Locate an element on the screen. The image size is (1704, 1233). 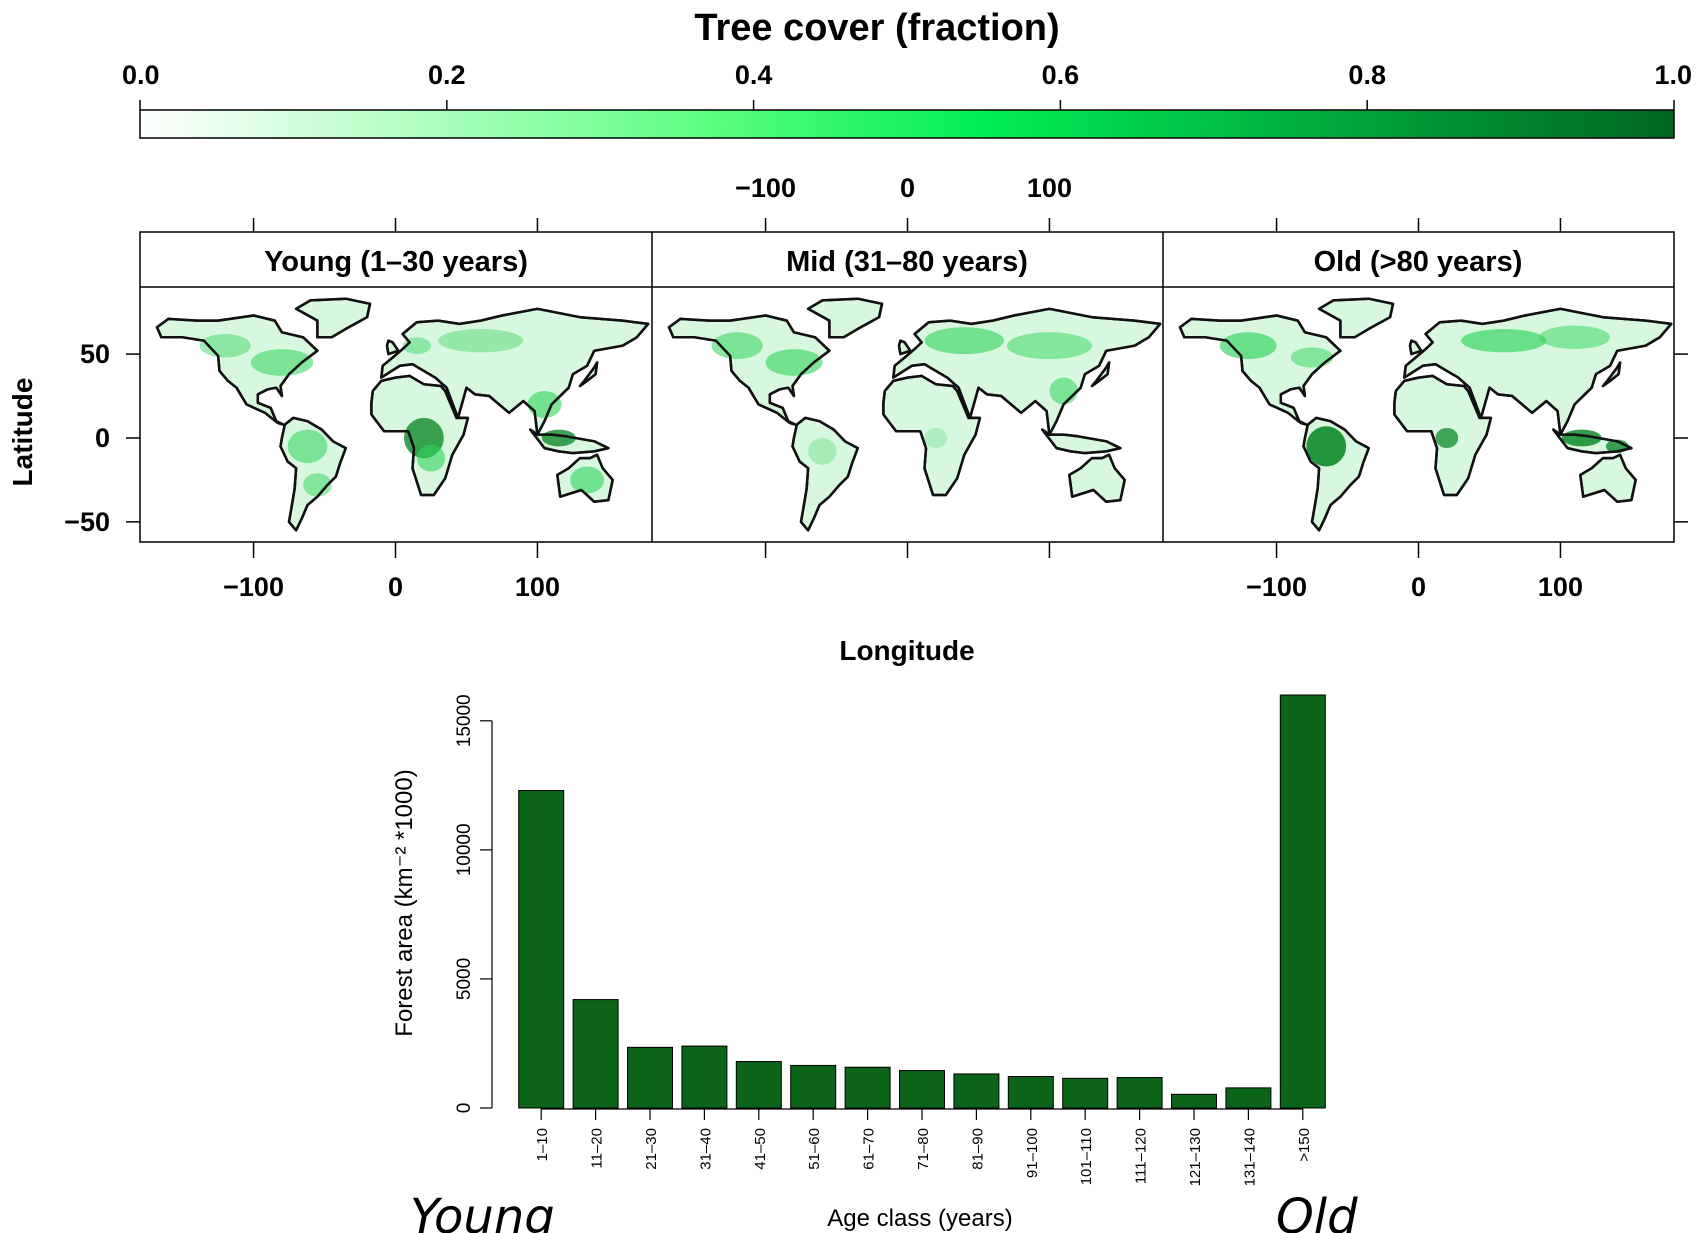
bar-131–140 is located at coordinates (1248, 1098).